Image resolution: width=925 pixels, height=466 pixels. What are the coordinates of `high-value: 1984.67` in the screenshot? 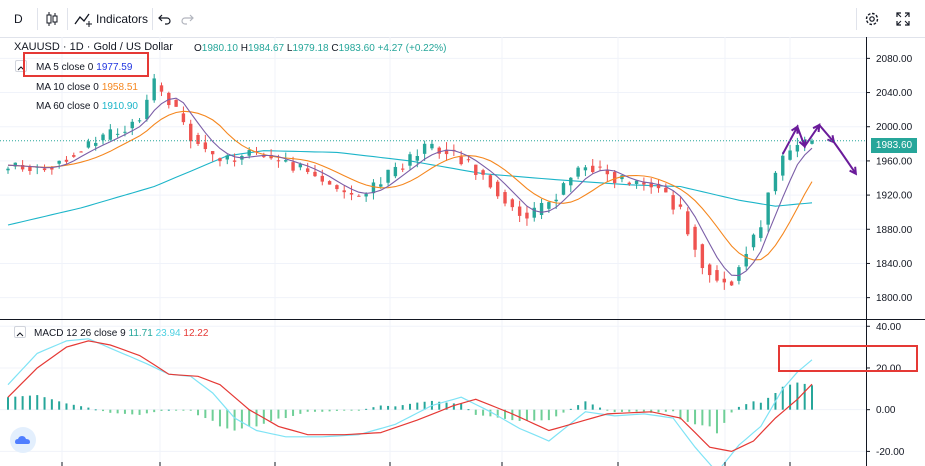 It's located at (266, 48).